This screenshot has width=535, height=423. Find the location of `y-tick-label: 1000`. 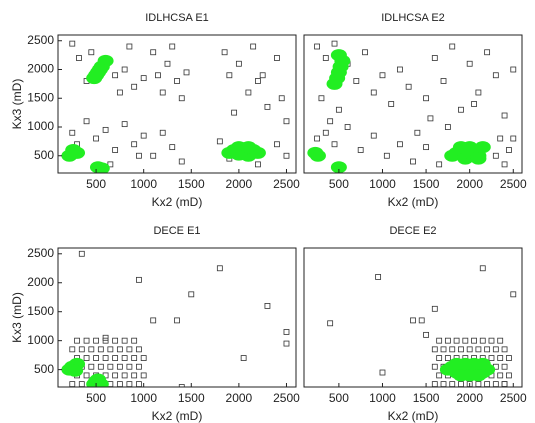

y-tick-label: 1000 is located at coordinates (40, 340).